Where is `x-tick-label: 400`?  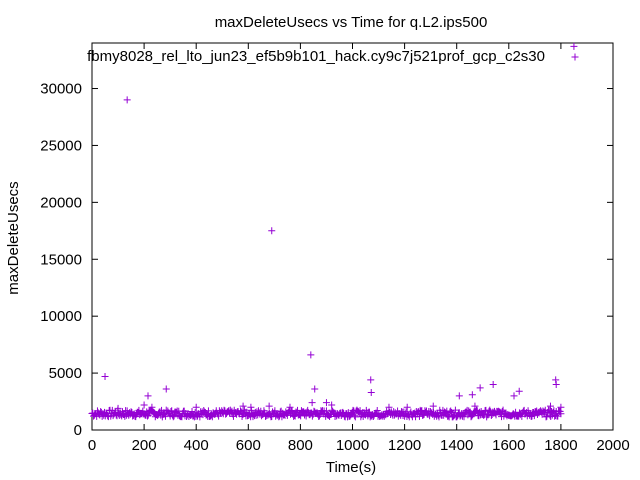
x-tick-label: 400 is located at coordinates (196, 445).